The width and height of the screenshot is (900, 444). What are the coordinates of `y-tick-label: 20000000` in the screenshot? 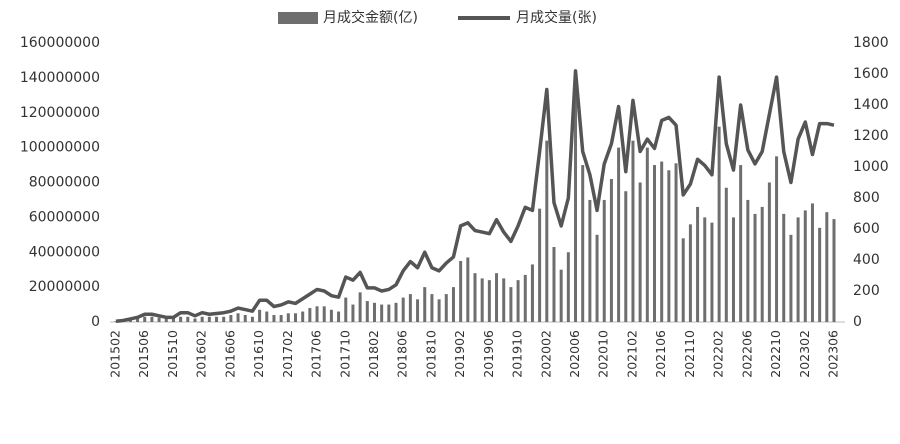 It's located at (64, 287).